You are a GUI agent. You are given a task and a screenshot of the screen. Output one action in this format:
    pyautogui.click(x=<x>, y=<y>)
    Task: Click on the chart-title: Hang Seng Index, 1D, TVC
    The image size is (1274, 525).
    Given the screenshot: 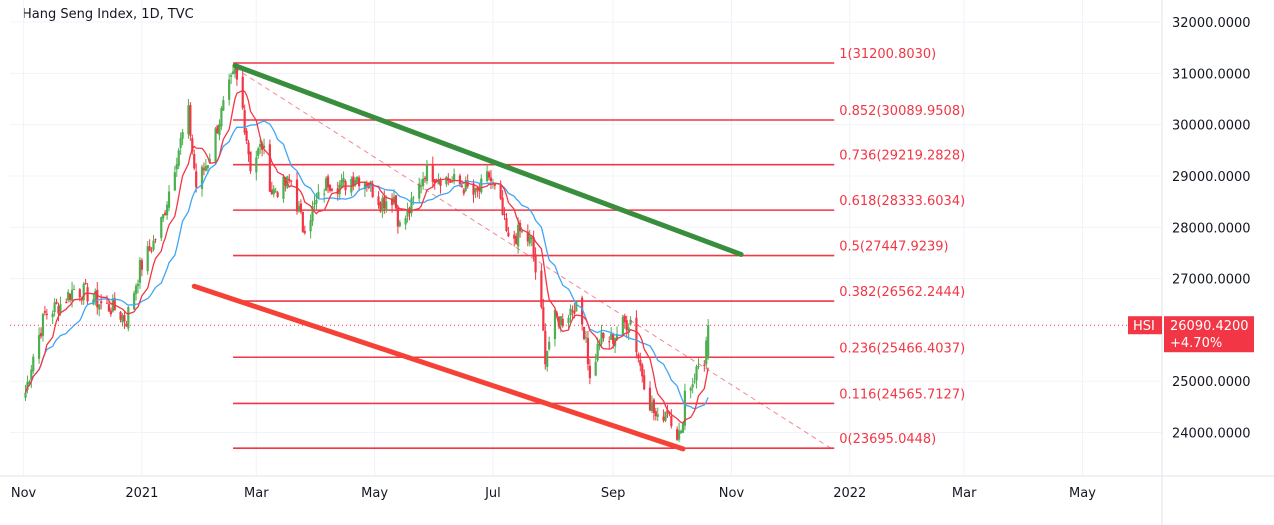 What is the action you would take?
    pyautogui.click(x=108, y=14)
    